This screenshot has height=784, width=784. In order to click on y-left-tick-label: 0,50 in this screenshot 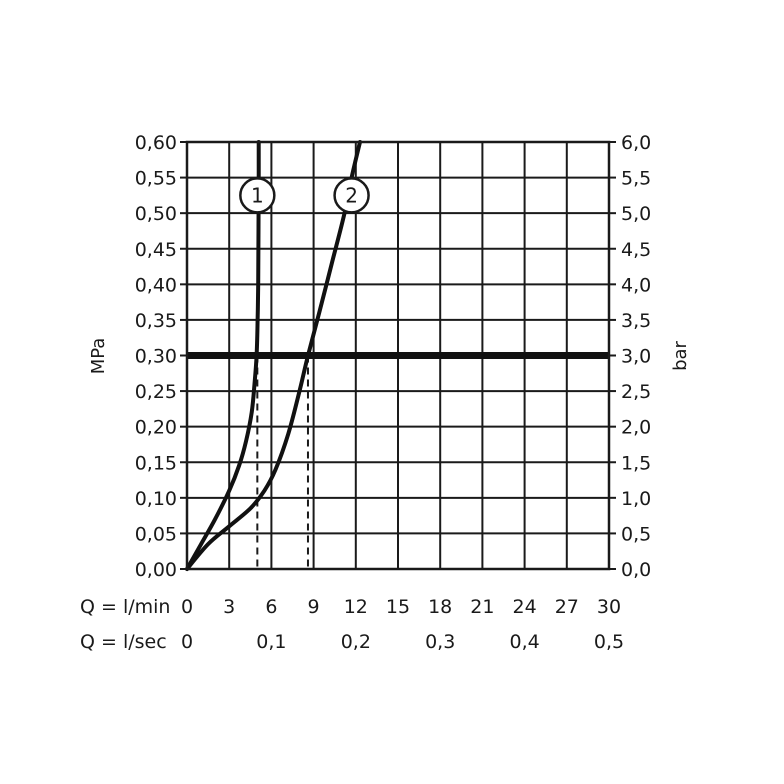, I will do `click(156, 214)`.